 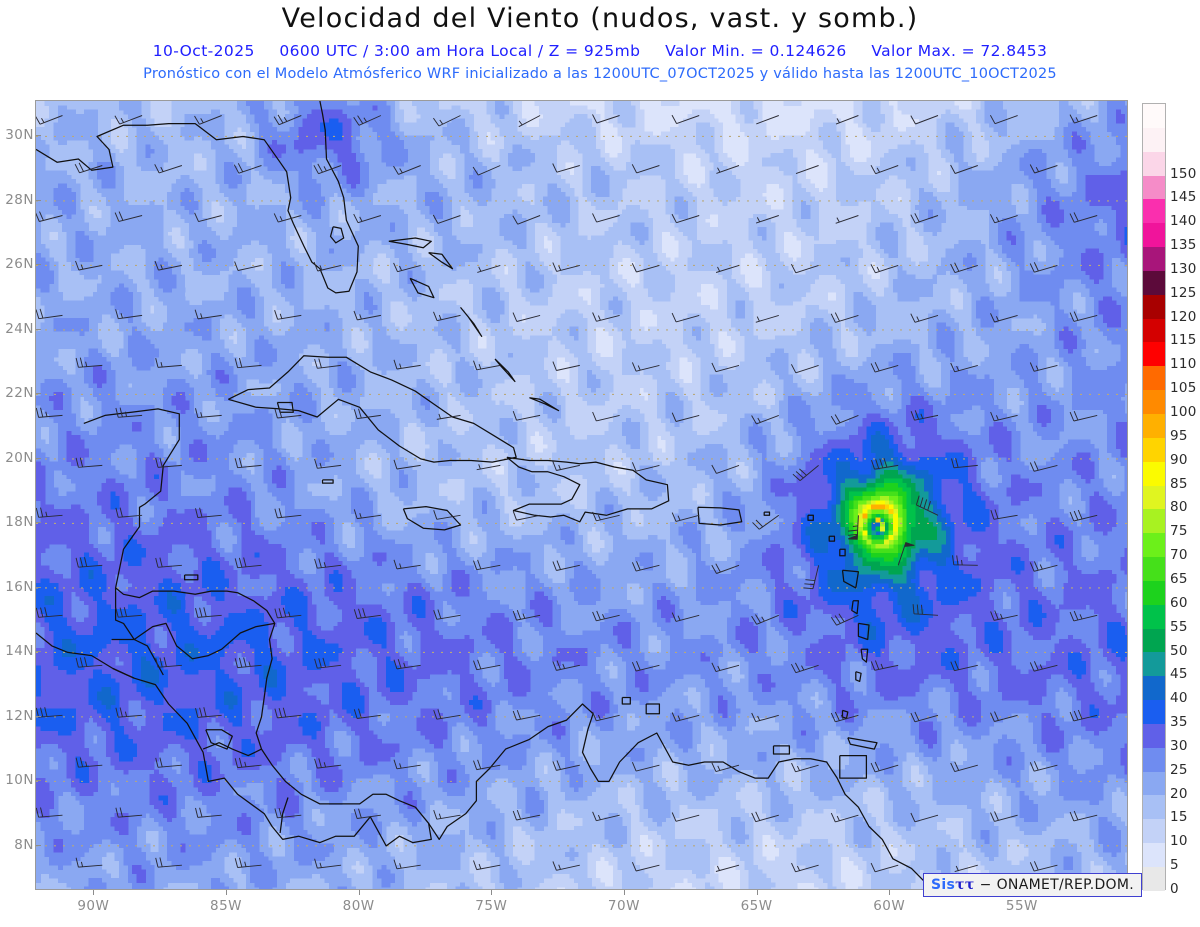 I want to click on lon-tick-label: 70W, so click(x=623, y=906).